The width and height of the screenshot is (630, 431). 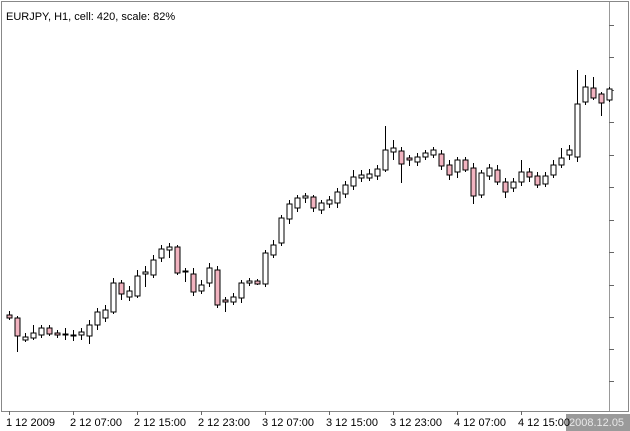 I want to click on x-tick-label: 3 12 15:00, so click(x=352, y=423).